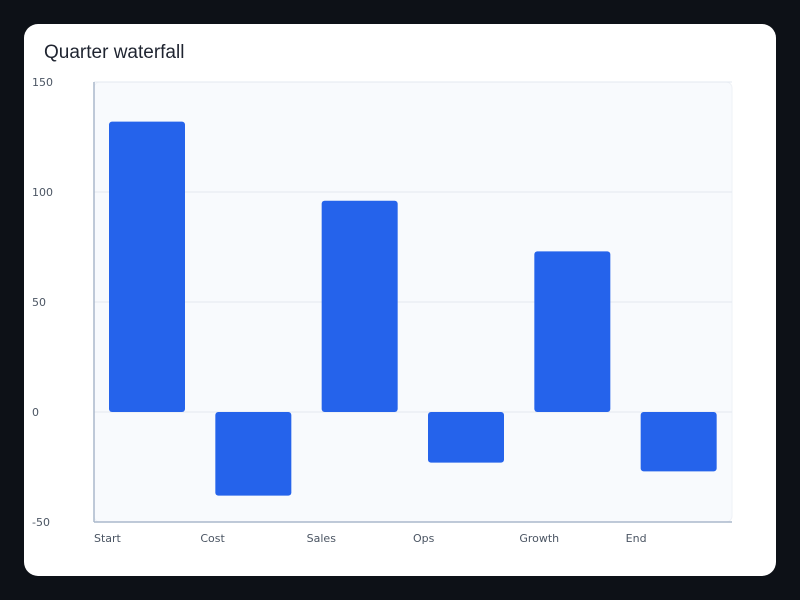 Image resolution: width=800 pixels, height=600 pixels. I want to click on x-tick-label: End, so click(636, 538).